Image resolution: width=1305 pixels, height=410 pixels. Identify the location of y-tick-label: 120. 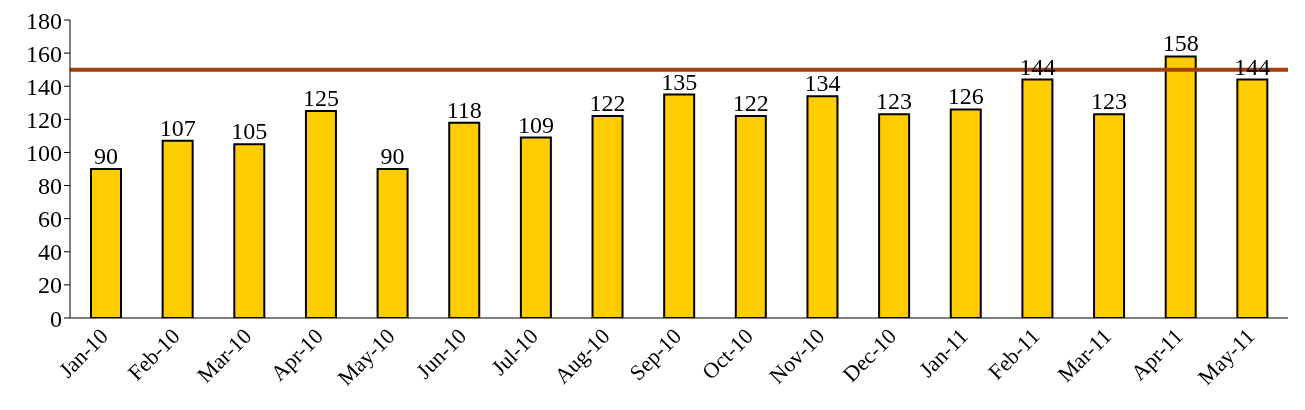
(44, 119).